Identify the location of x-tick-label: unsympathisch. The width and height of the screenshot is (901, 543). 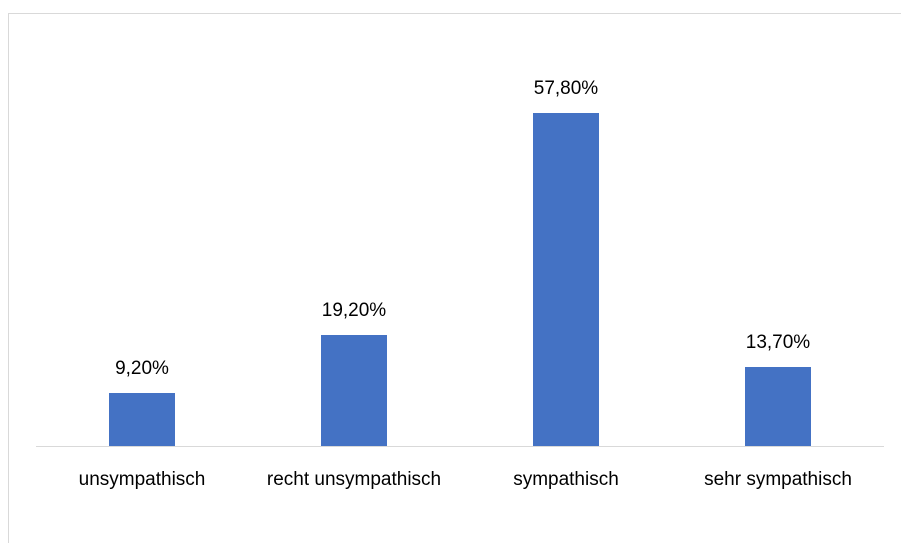
(142, 479).